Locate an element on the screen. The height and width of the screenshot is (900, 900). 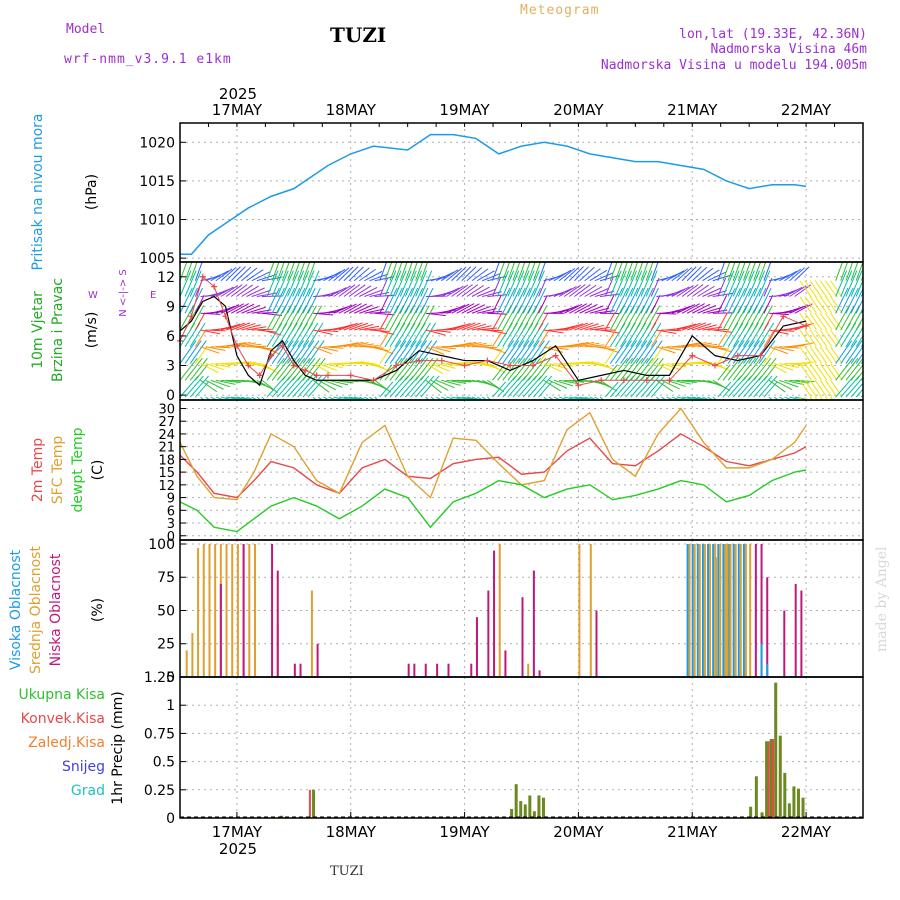
bottom-day-label: 20MAY is located at coordinates (578, 832).